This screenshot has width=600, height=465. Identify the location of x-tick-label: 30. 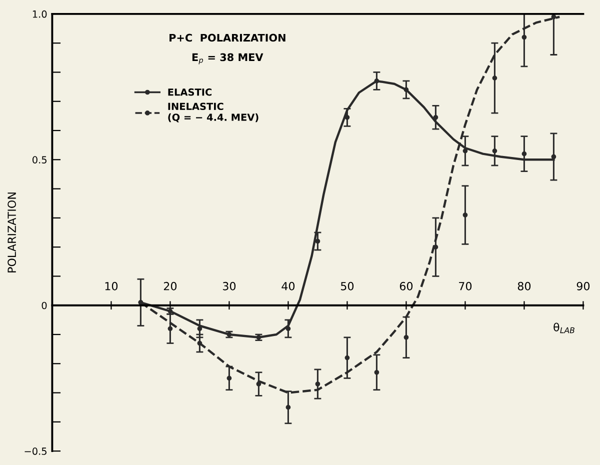
(229, 286).